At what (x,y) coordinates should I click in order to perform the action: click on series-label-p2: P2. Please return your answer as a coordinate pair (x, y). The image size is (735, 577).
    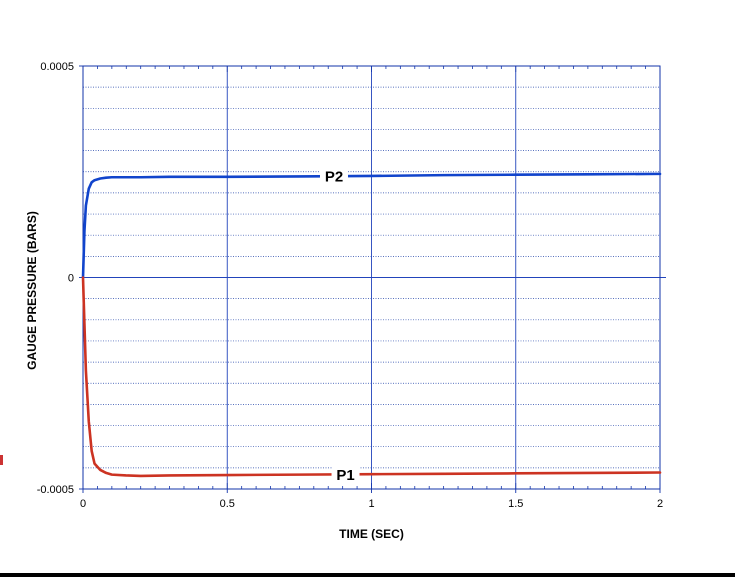
    Looking at the image, I should click on (334, 177).